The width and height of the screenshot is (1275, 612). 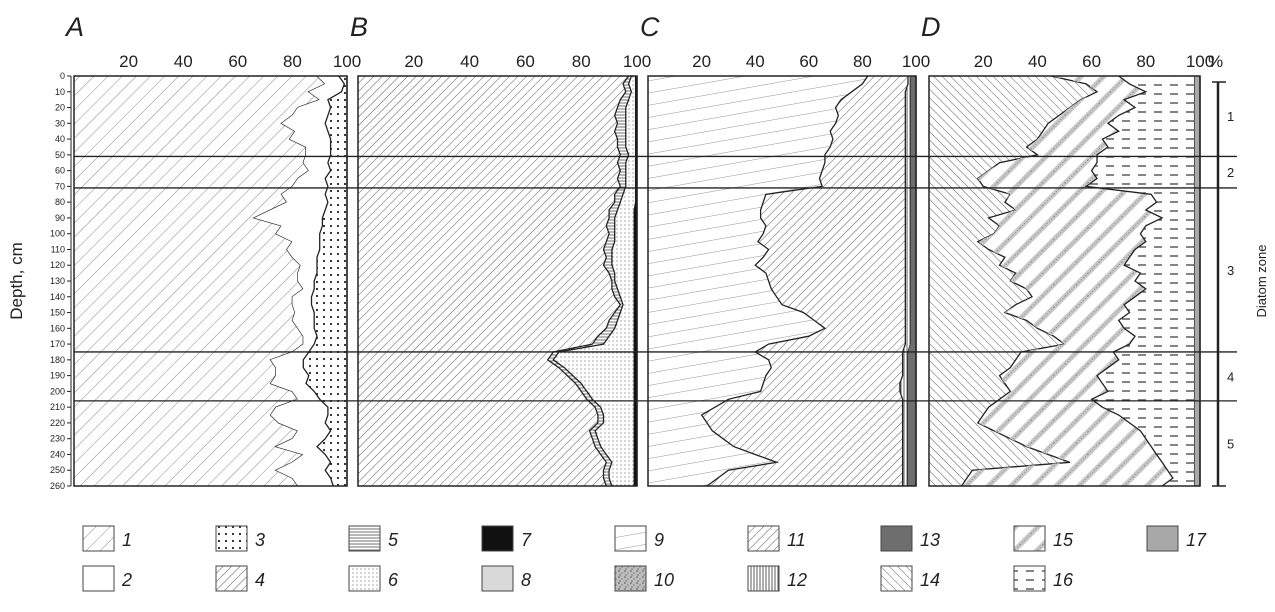 I want to click on legend-label-15: 15, so click(x=1063, y=540).